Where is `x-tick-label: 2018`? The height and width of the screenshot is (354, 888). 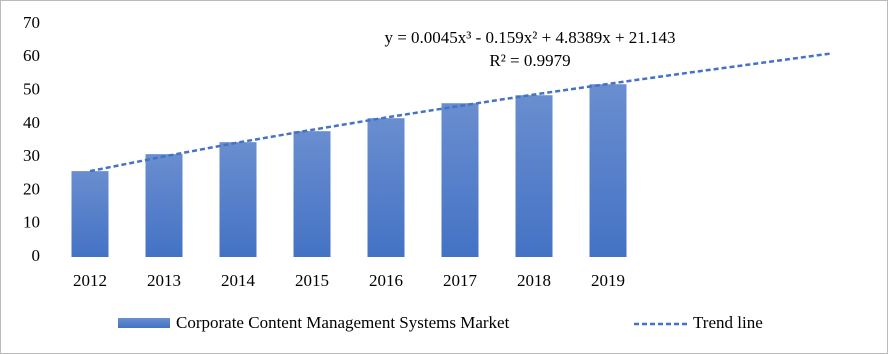 x-tick-label: 2018 is located at coordinates (534, 280).